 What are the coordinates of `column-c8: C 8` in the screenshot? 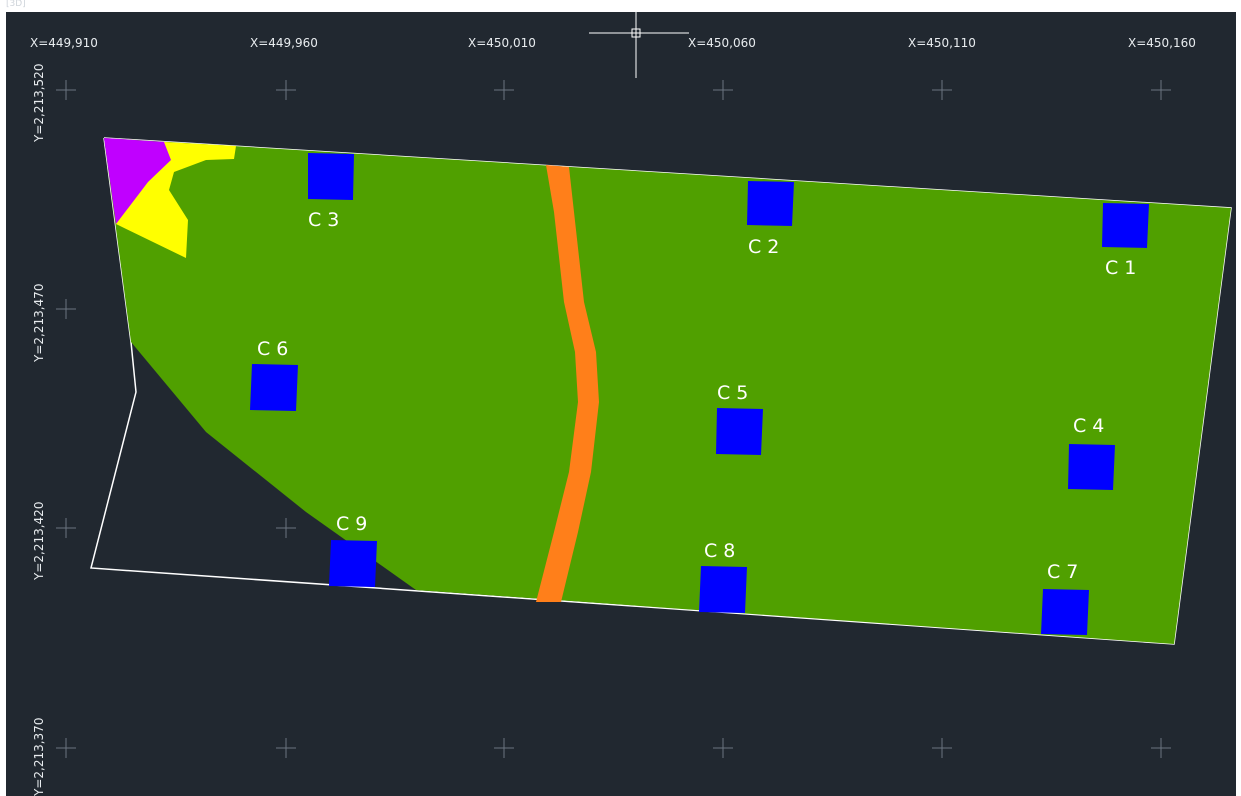 It's located at (723, 576).